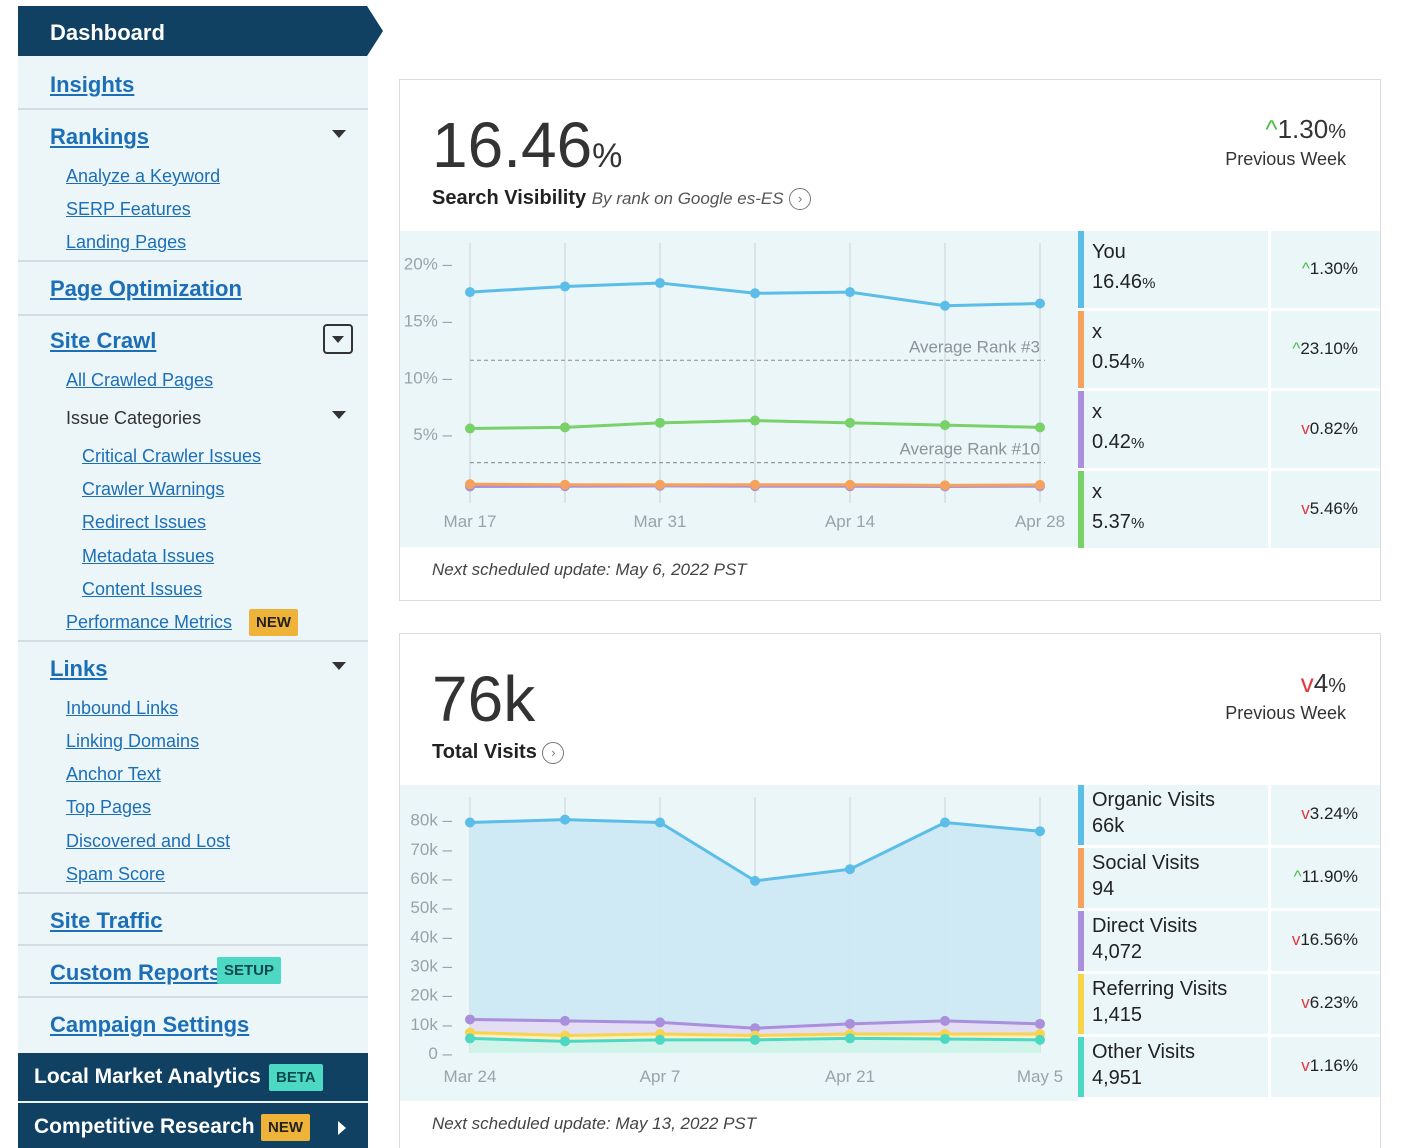 The height and width of the screenshot is (1148, 1414). I want to click on visibility-delta: ^1.30% Previous Week, so click(1285, 142).